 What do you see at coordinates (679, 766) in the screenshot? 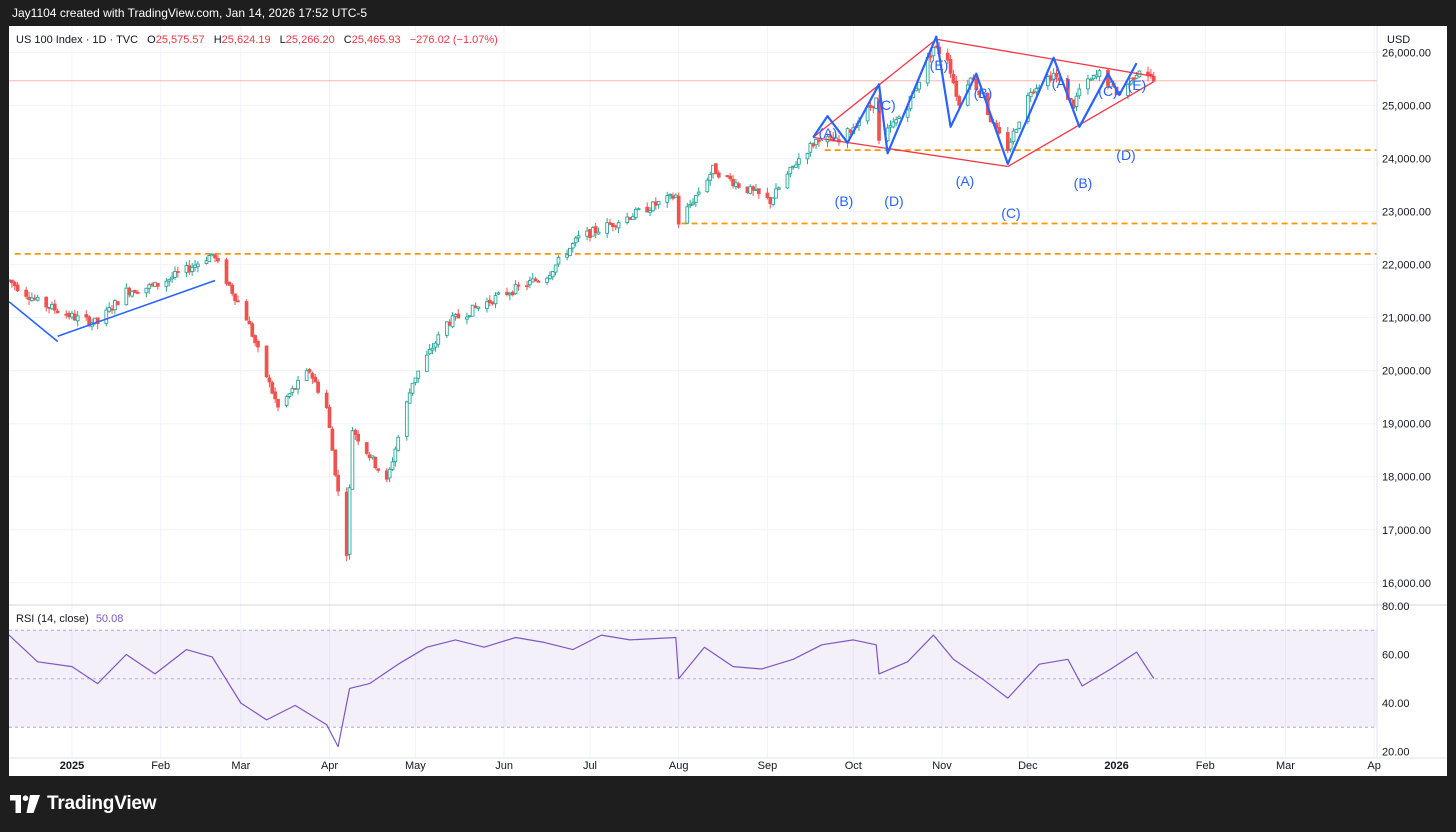
I see `time-tick-label: Aug` at bounding box center [679, 766].